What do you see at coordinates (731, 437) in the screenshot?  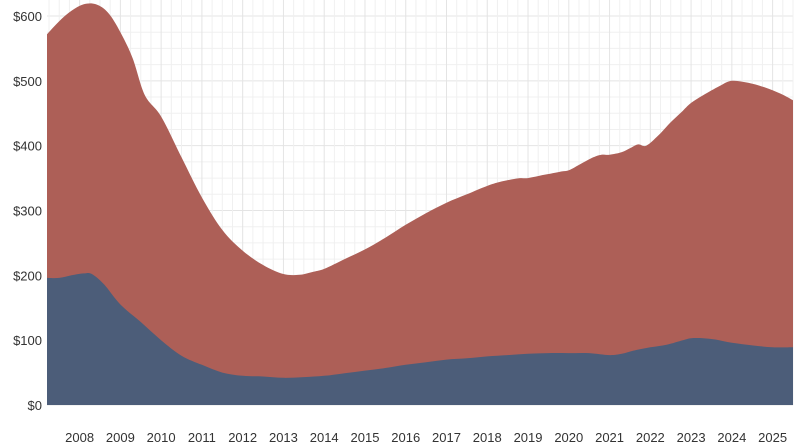 I see `x-tick-label: 2024` at bounding box center [731, 437].